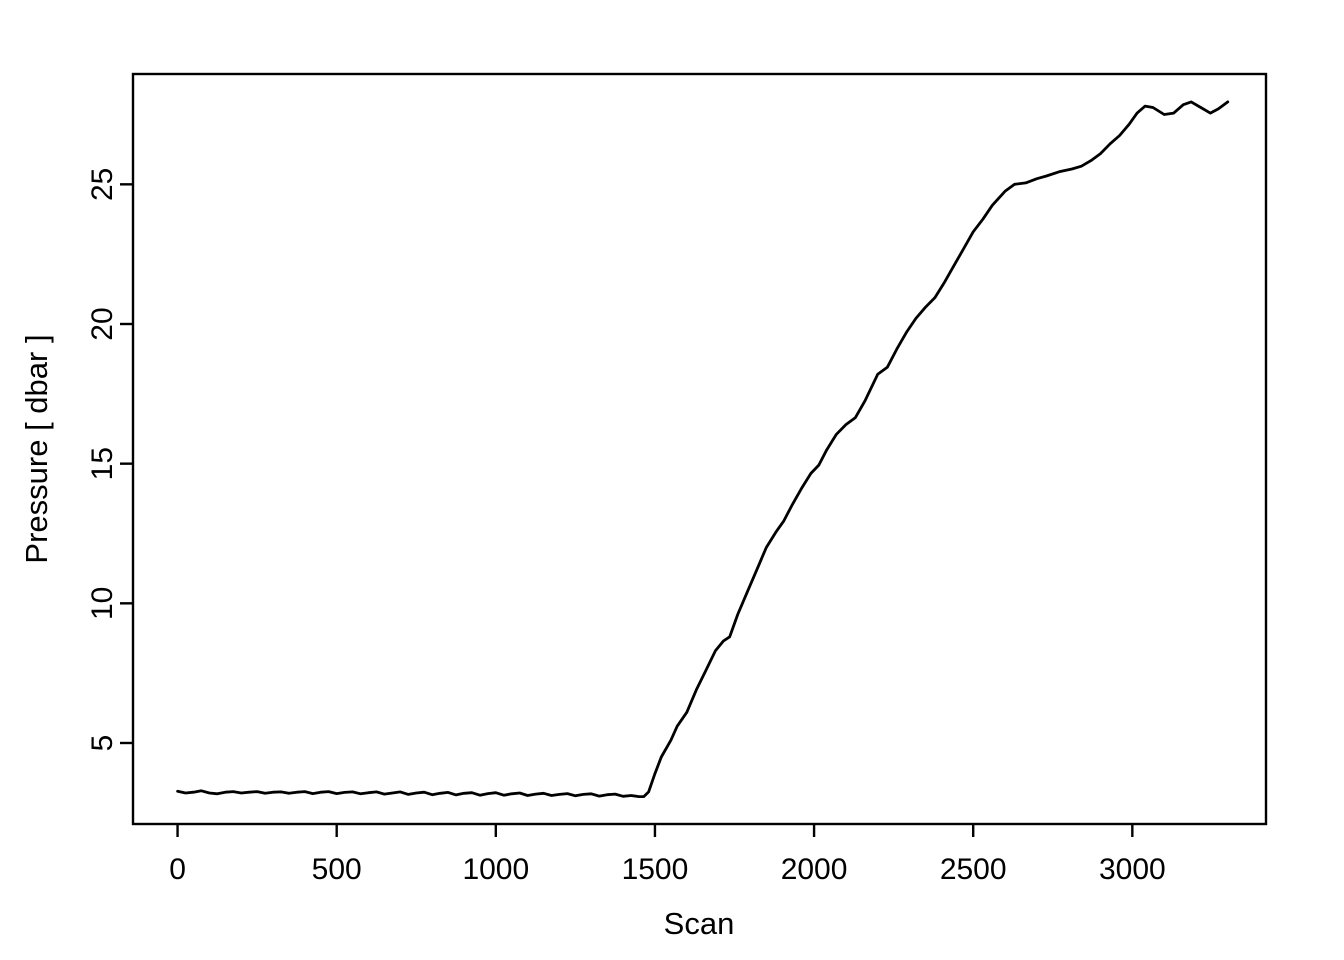  What do you see at coordinates (337, 869) in the screenshot?
I see `x-axis-tick-label: 500` at bounding box center [337, 869].